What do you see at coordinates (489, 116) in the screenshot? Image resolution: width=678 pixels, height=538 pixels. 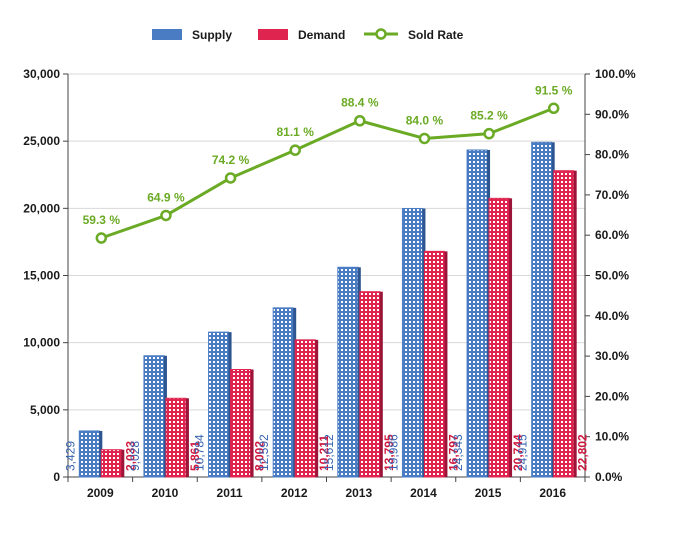 I see `sold-rate-label: 85.2 %` at bounding box center [489, 116].